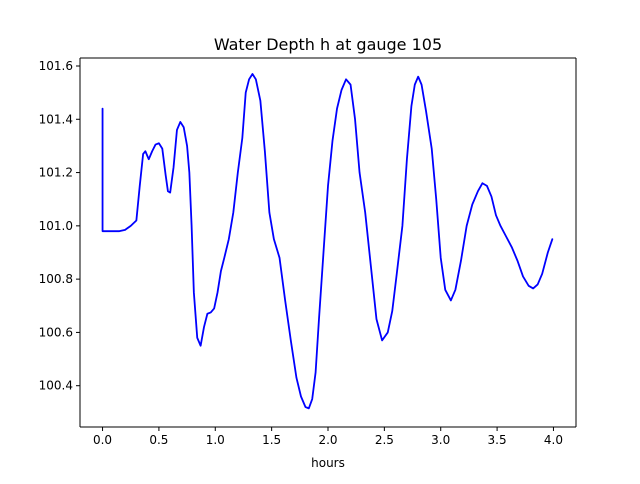  Describe the element at coordinates (56, 279) in the screenshot. I see `y-tick-label: 100.8` at that location.